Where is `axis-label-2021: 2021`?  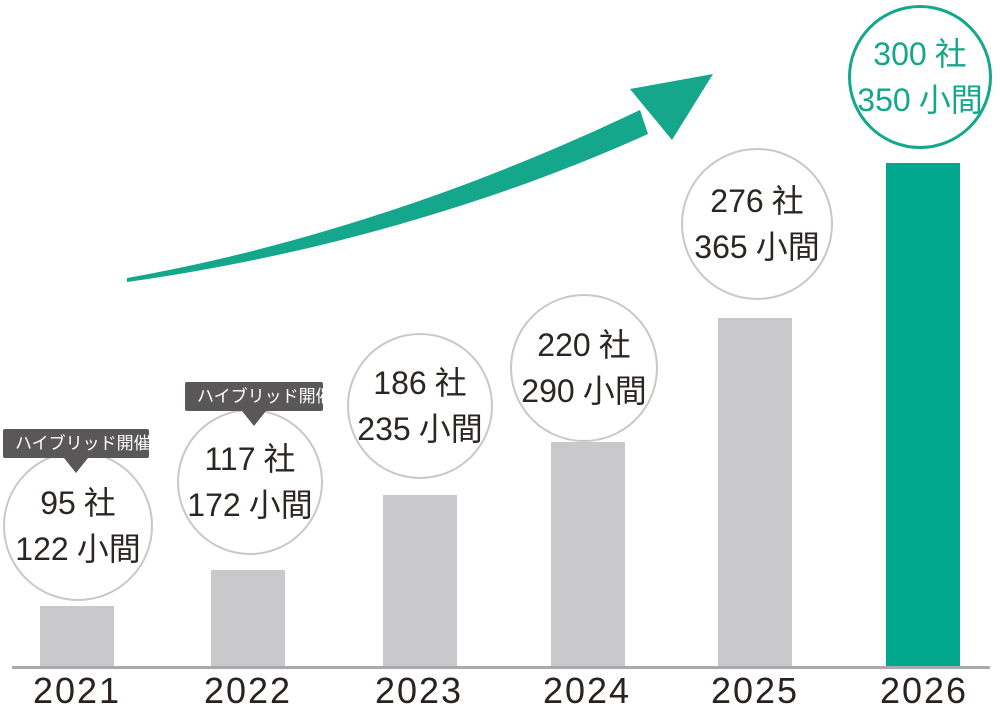 axis-label-2021: 2021 is located at coordinates (77, 690).